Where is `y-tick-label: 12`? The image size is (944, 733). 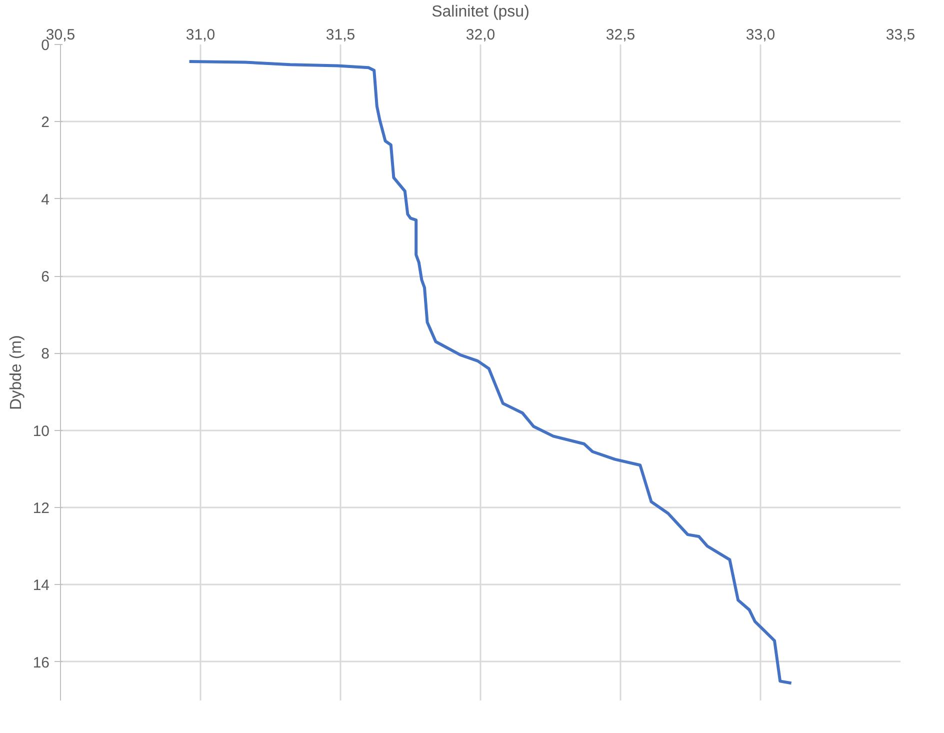
y-tick-label: 12 is located at coordinates (41, 509).